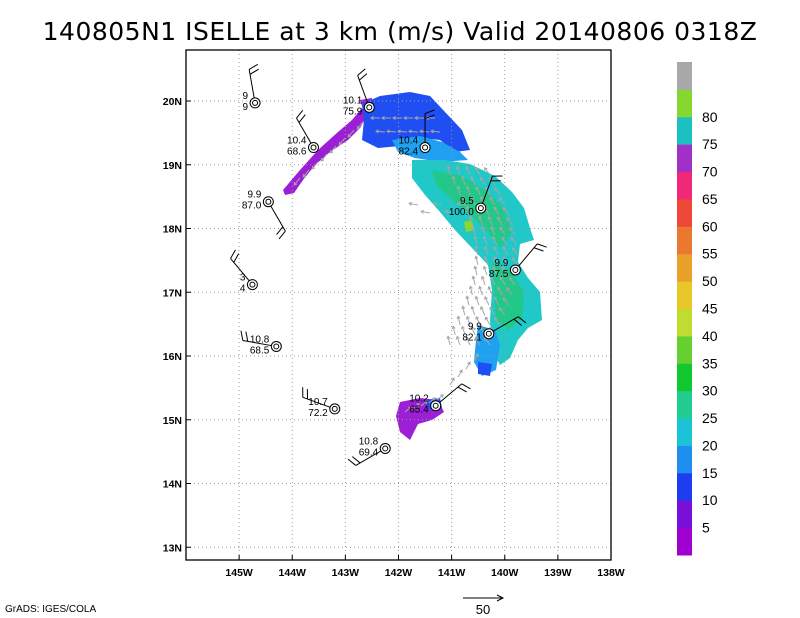 The height and width of the screenshot is (618, 800). I want to click on observation-station: 34, so click(244, 272).